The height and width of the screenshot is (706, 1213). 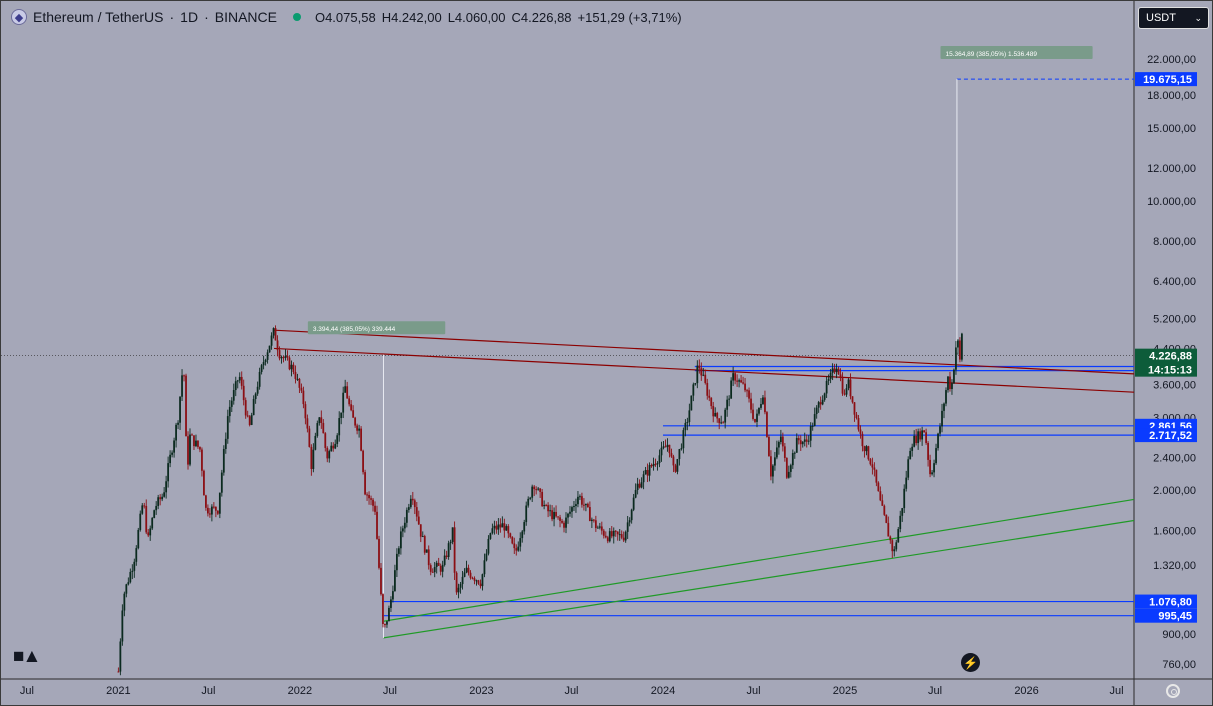 I want to click on y-tick-label: 900,00, so click(x=1179, y=635).